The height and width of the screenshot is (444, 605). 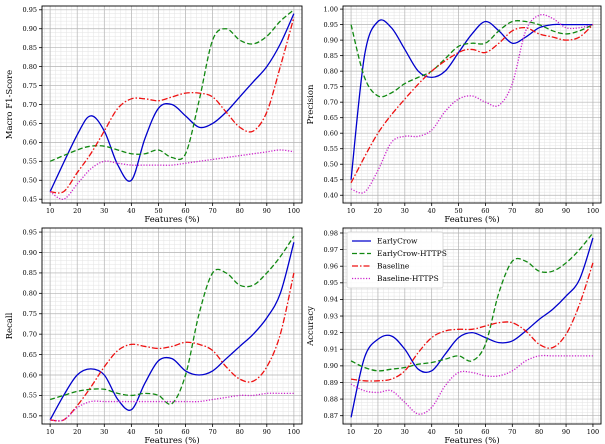 What do you see at coordinates (331, 333) in the screenshot?
I see `y-tick-label: 0.92` at bounding box center [331, 333].